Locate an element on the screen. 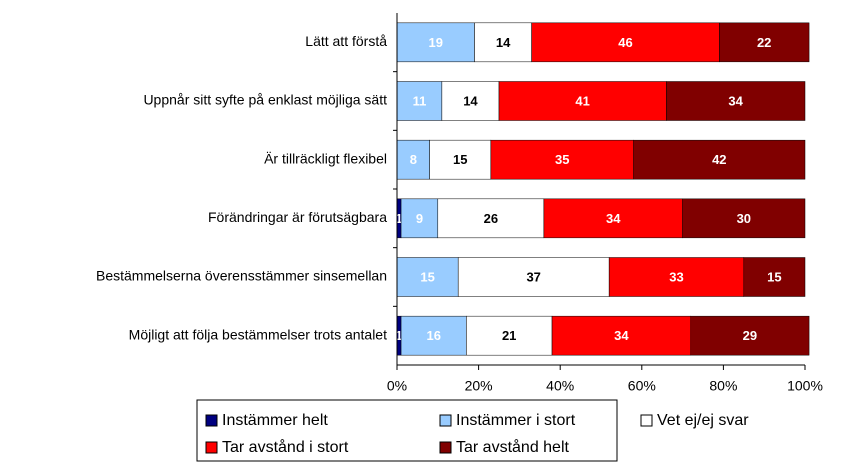 This screenshot has width=848, height=462. value-label: 37 is located at coordinates (533, 276).